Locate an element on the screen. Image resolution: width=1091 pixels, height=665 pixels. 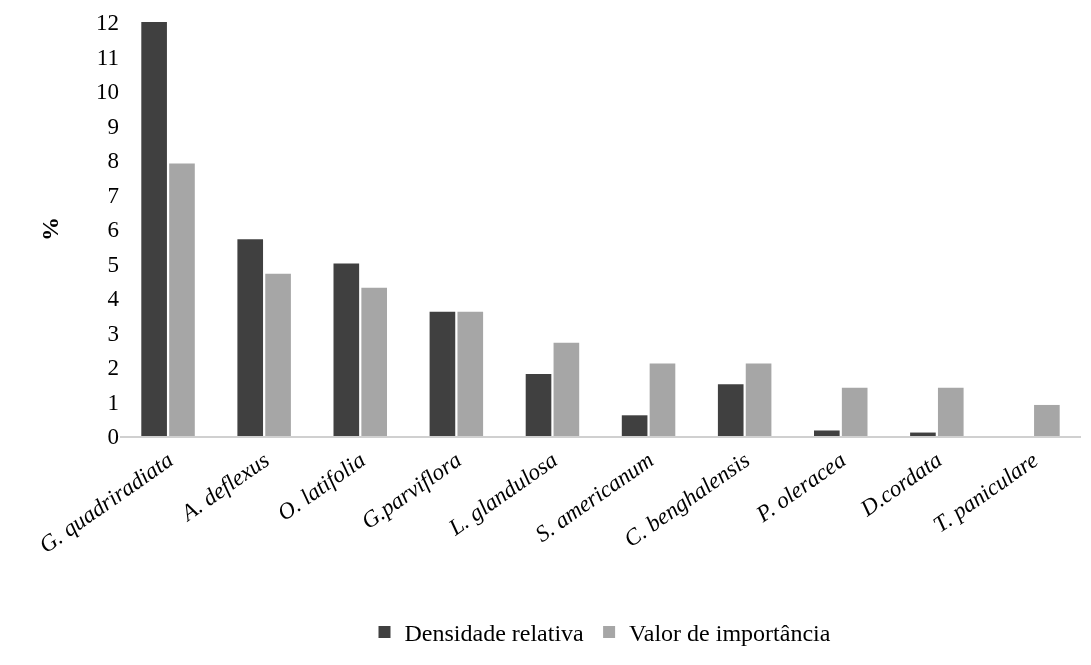
y-tick-label: 12 is located at coordinates (107, 23).